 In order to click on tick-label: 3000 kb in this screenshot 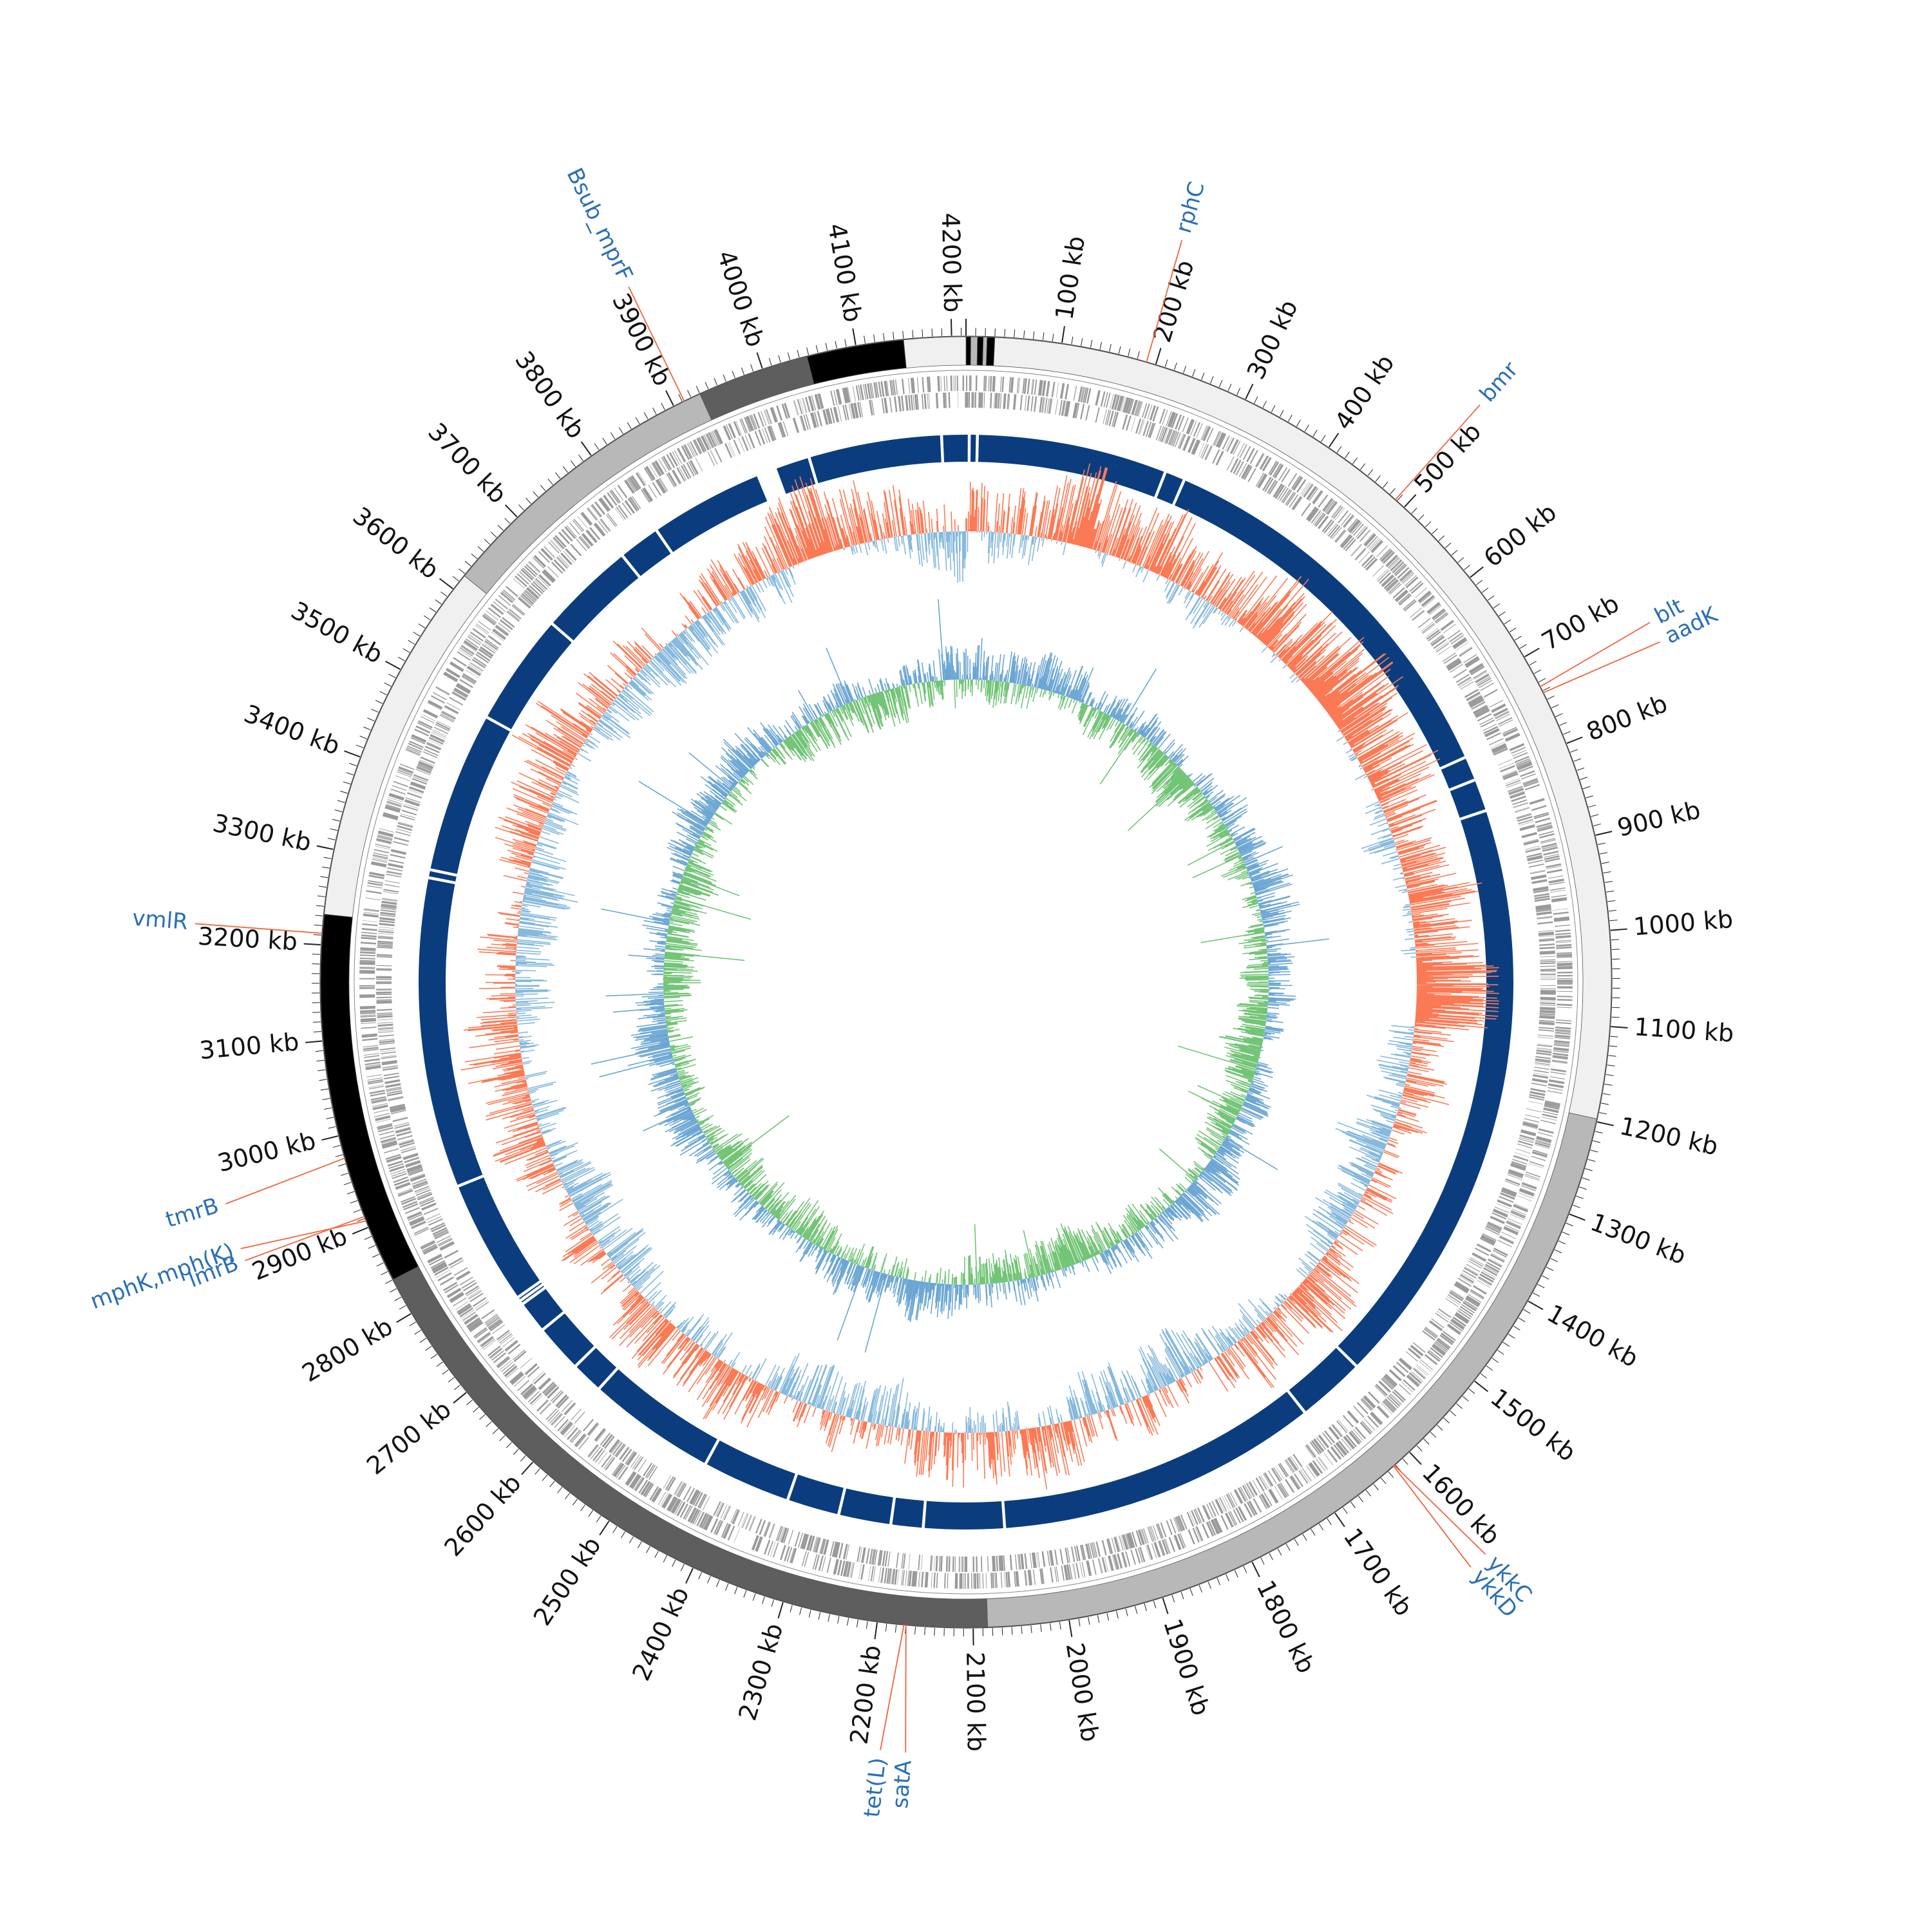, I will do `click(267, 1152)`.